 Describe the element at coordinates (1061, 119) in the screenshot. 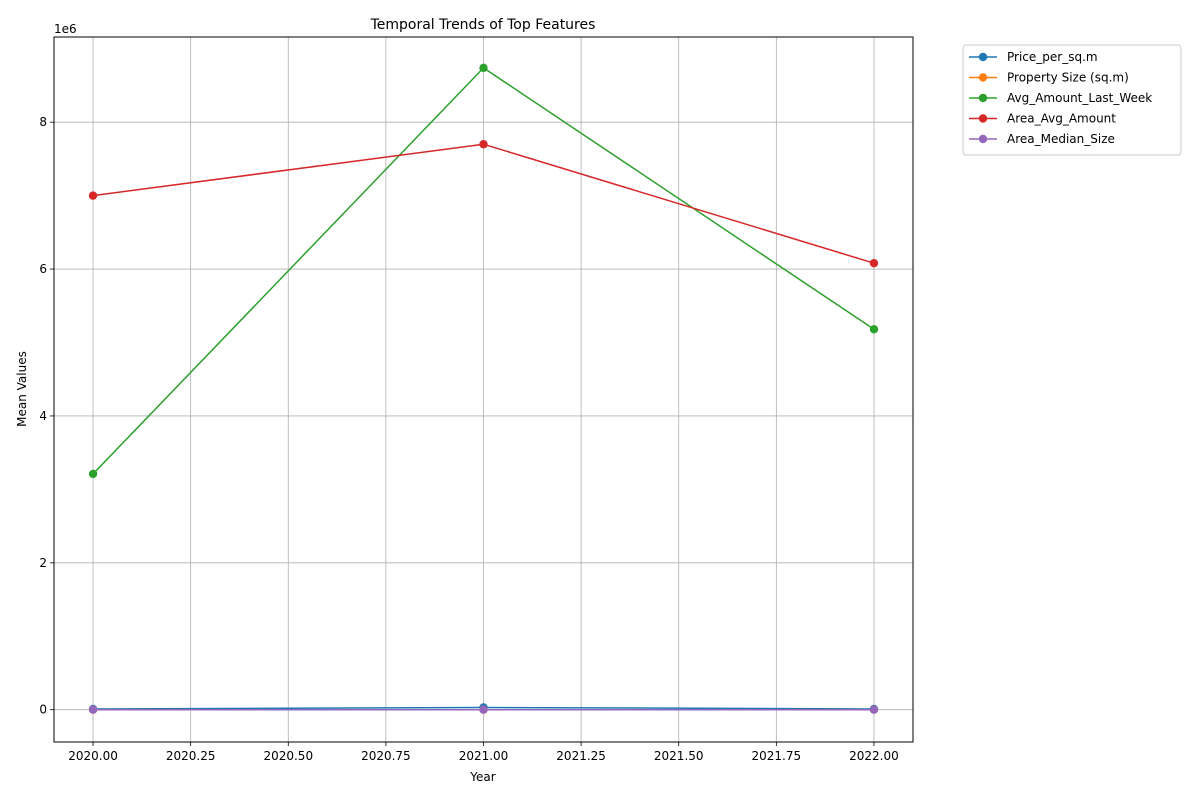

I see `legend-label: Area_Avg_Amount` at that location.